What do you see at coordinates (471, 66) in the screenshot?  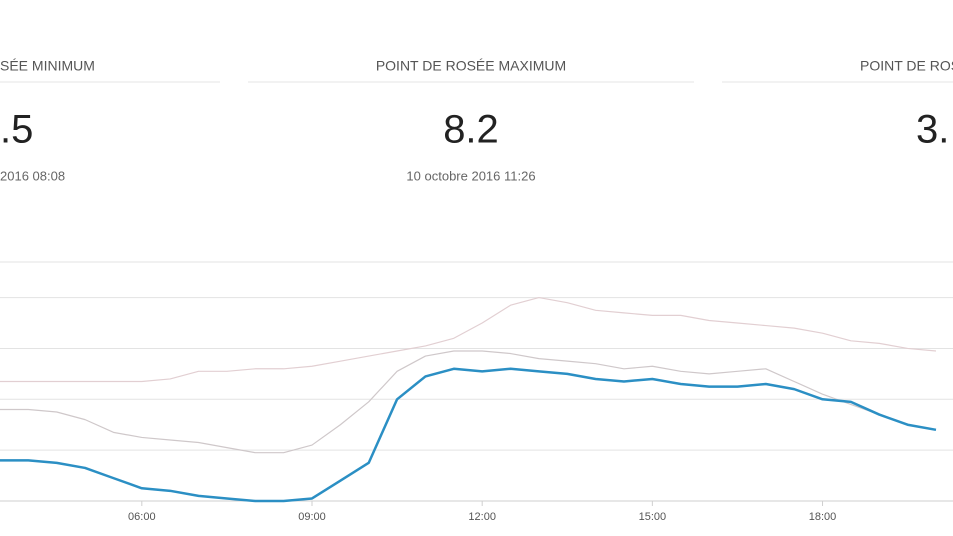 I see `card-title: POINT DE ROSÉE MAXIMUM` at bounding box center [471, 66].